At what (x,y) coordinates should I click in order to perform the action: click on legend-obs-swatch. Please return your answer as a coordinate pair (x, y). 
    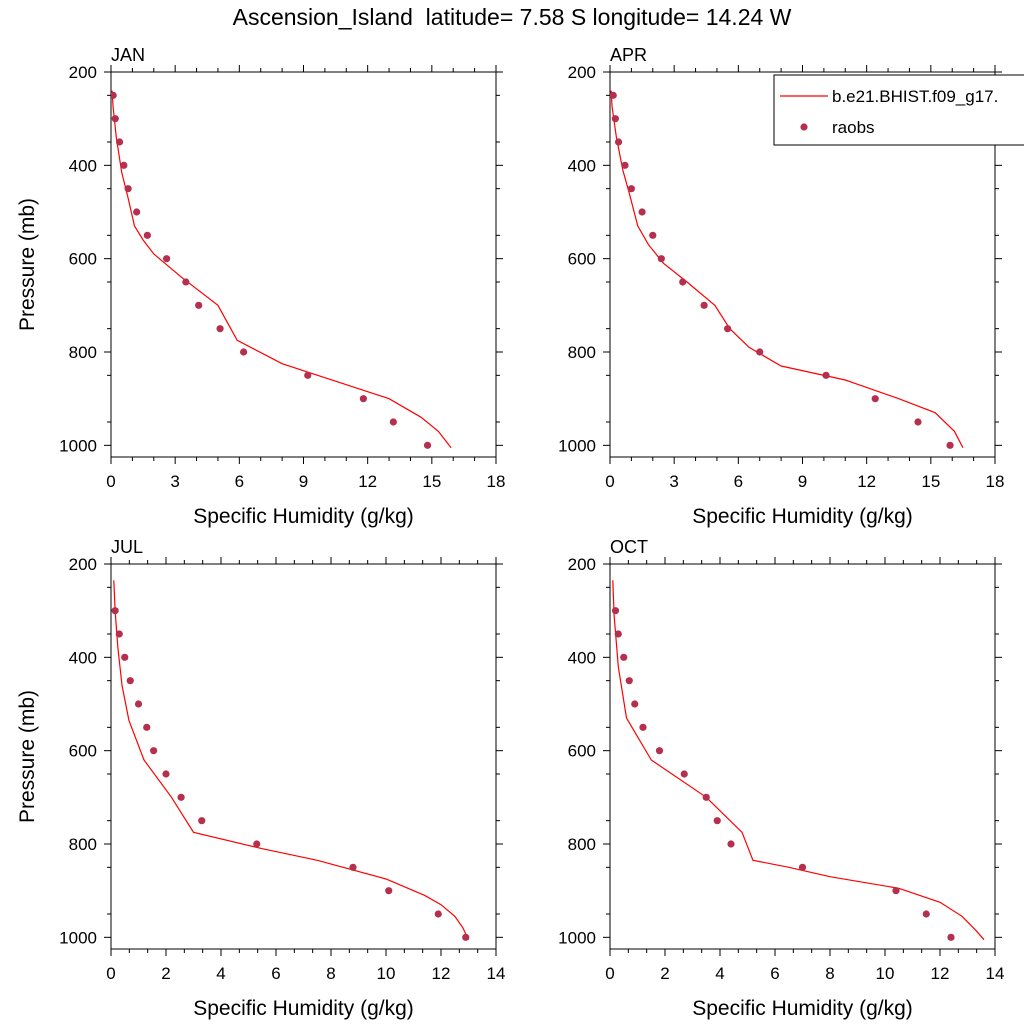
    Looking at the image, I should click on (804, 127).